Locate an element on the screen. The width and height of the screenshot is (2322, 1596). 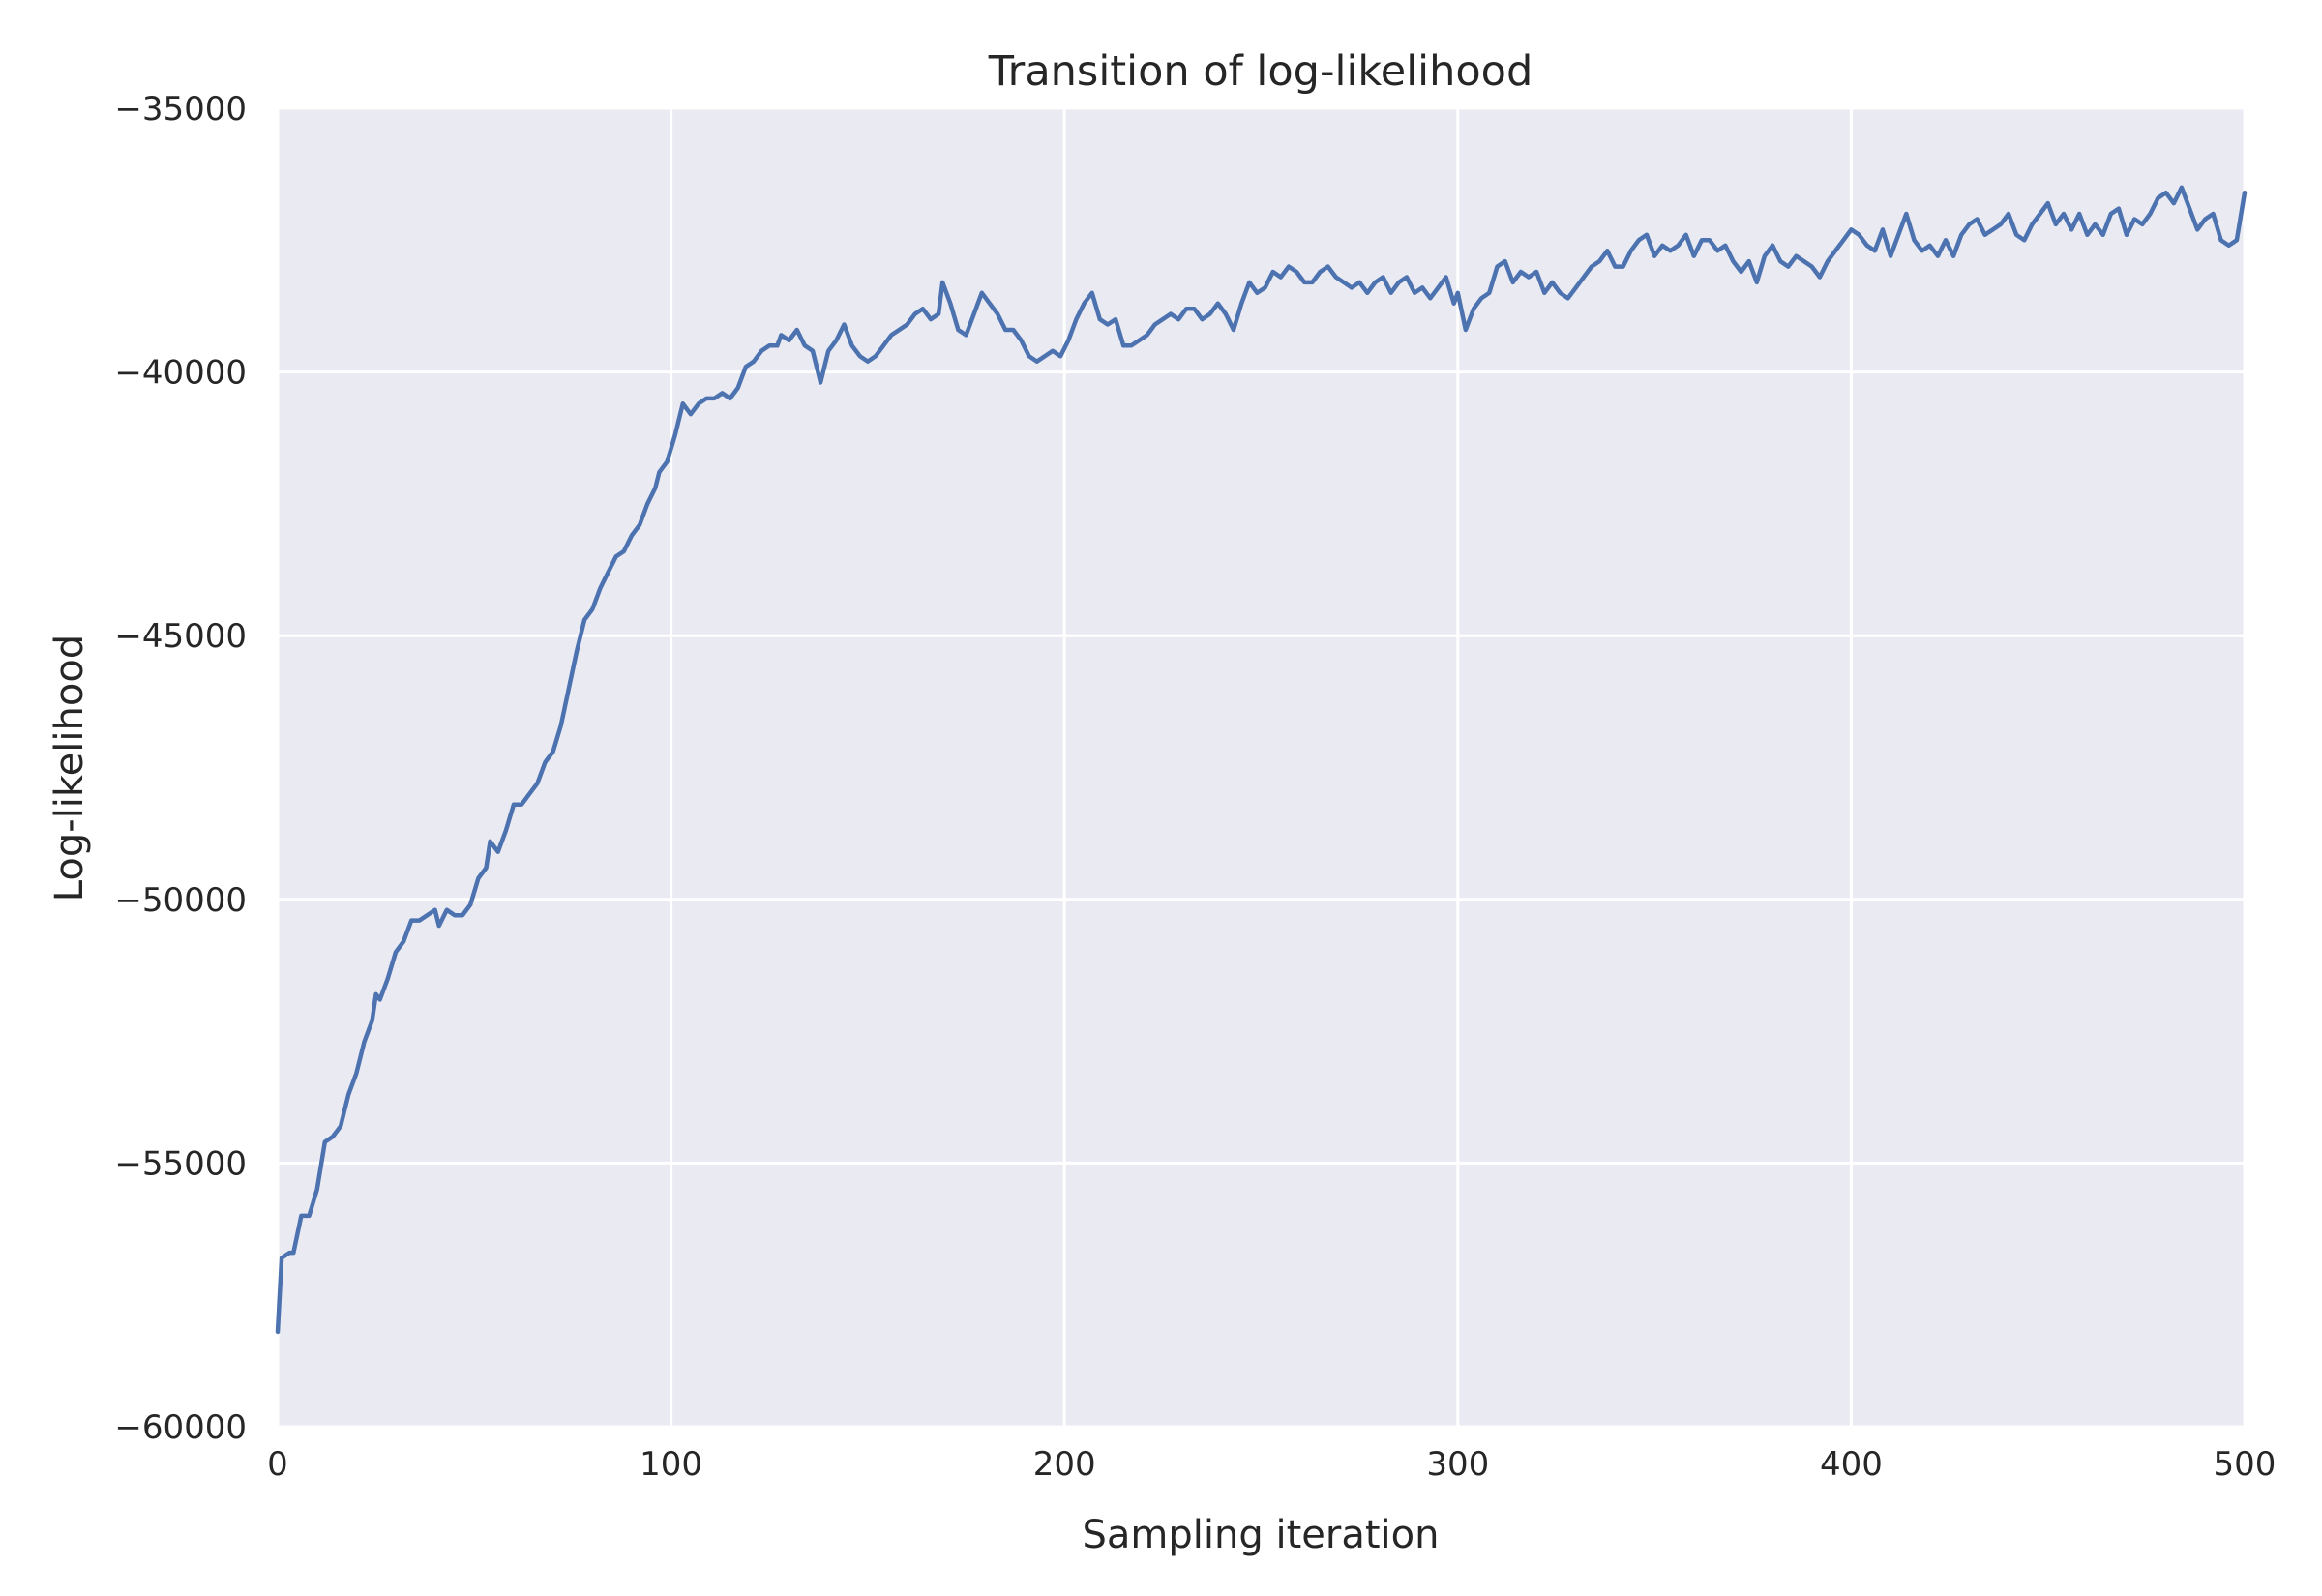
y-axis-title: Log-likelihood is located at coordinates (69, 768).